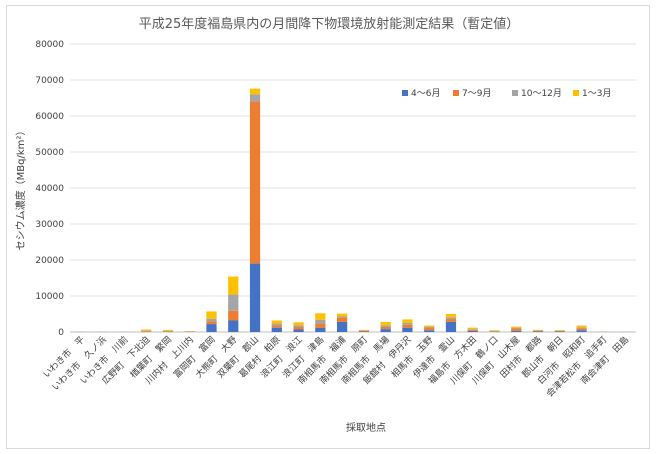  Describe the element at coordinates (49, 45) in the screenshot. I see `y-tick-label: 80000` at that location.